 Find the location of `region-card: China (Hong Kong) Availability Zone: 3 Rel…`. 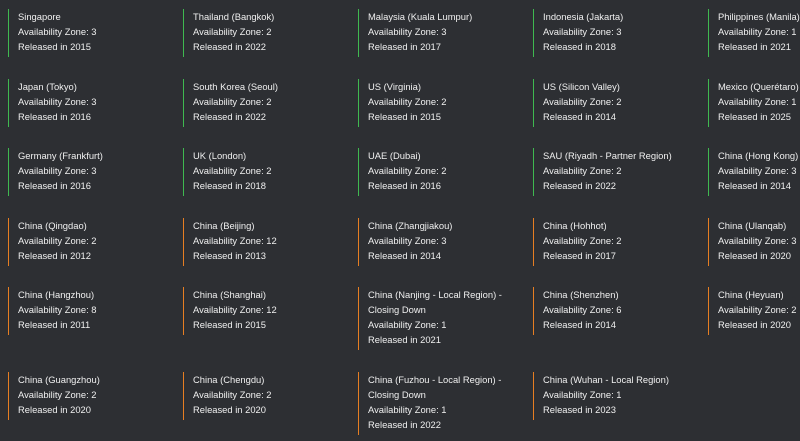

region-card: China (Hong Kong) Availability Zone: 3 Rel… is located at coordinates (753, 172).